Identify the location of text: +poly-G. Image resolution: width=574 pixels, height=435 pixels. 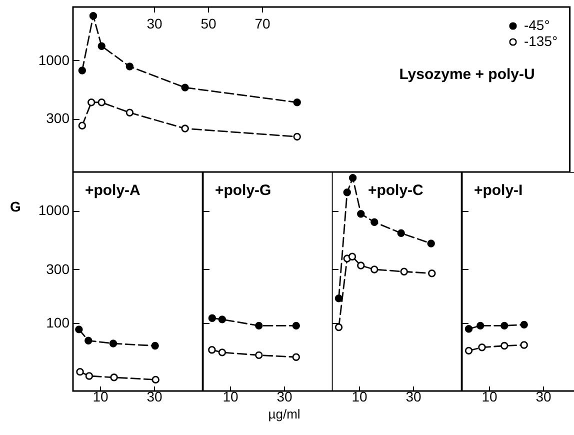
(242, 191).